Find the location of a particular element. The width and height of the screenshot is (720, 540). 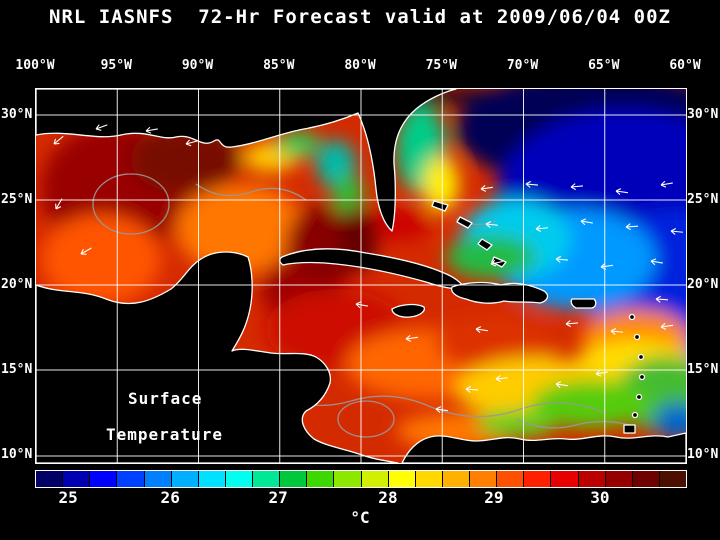

puerto-rico is located at coordinates (583, 303).